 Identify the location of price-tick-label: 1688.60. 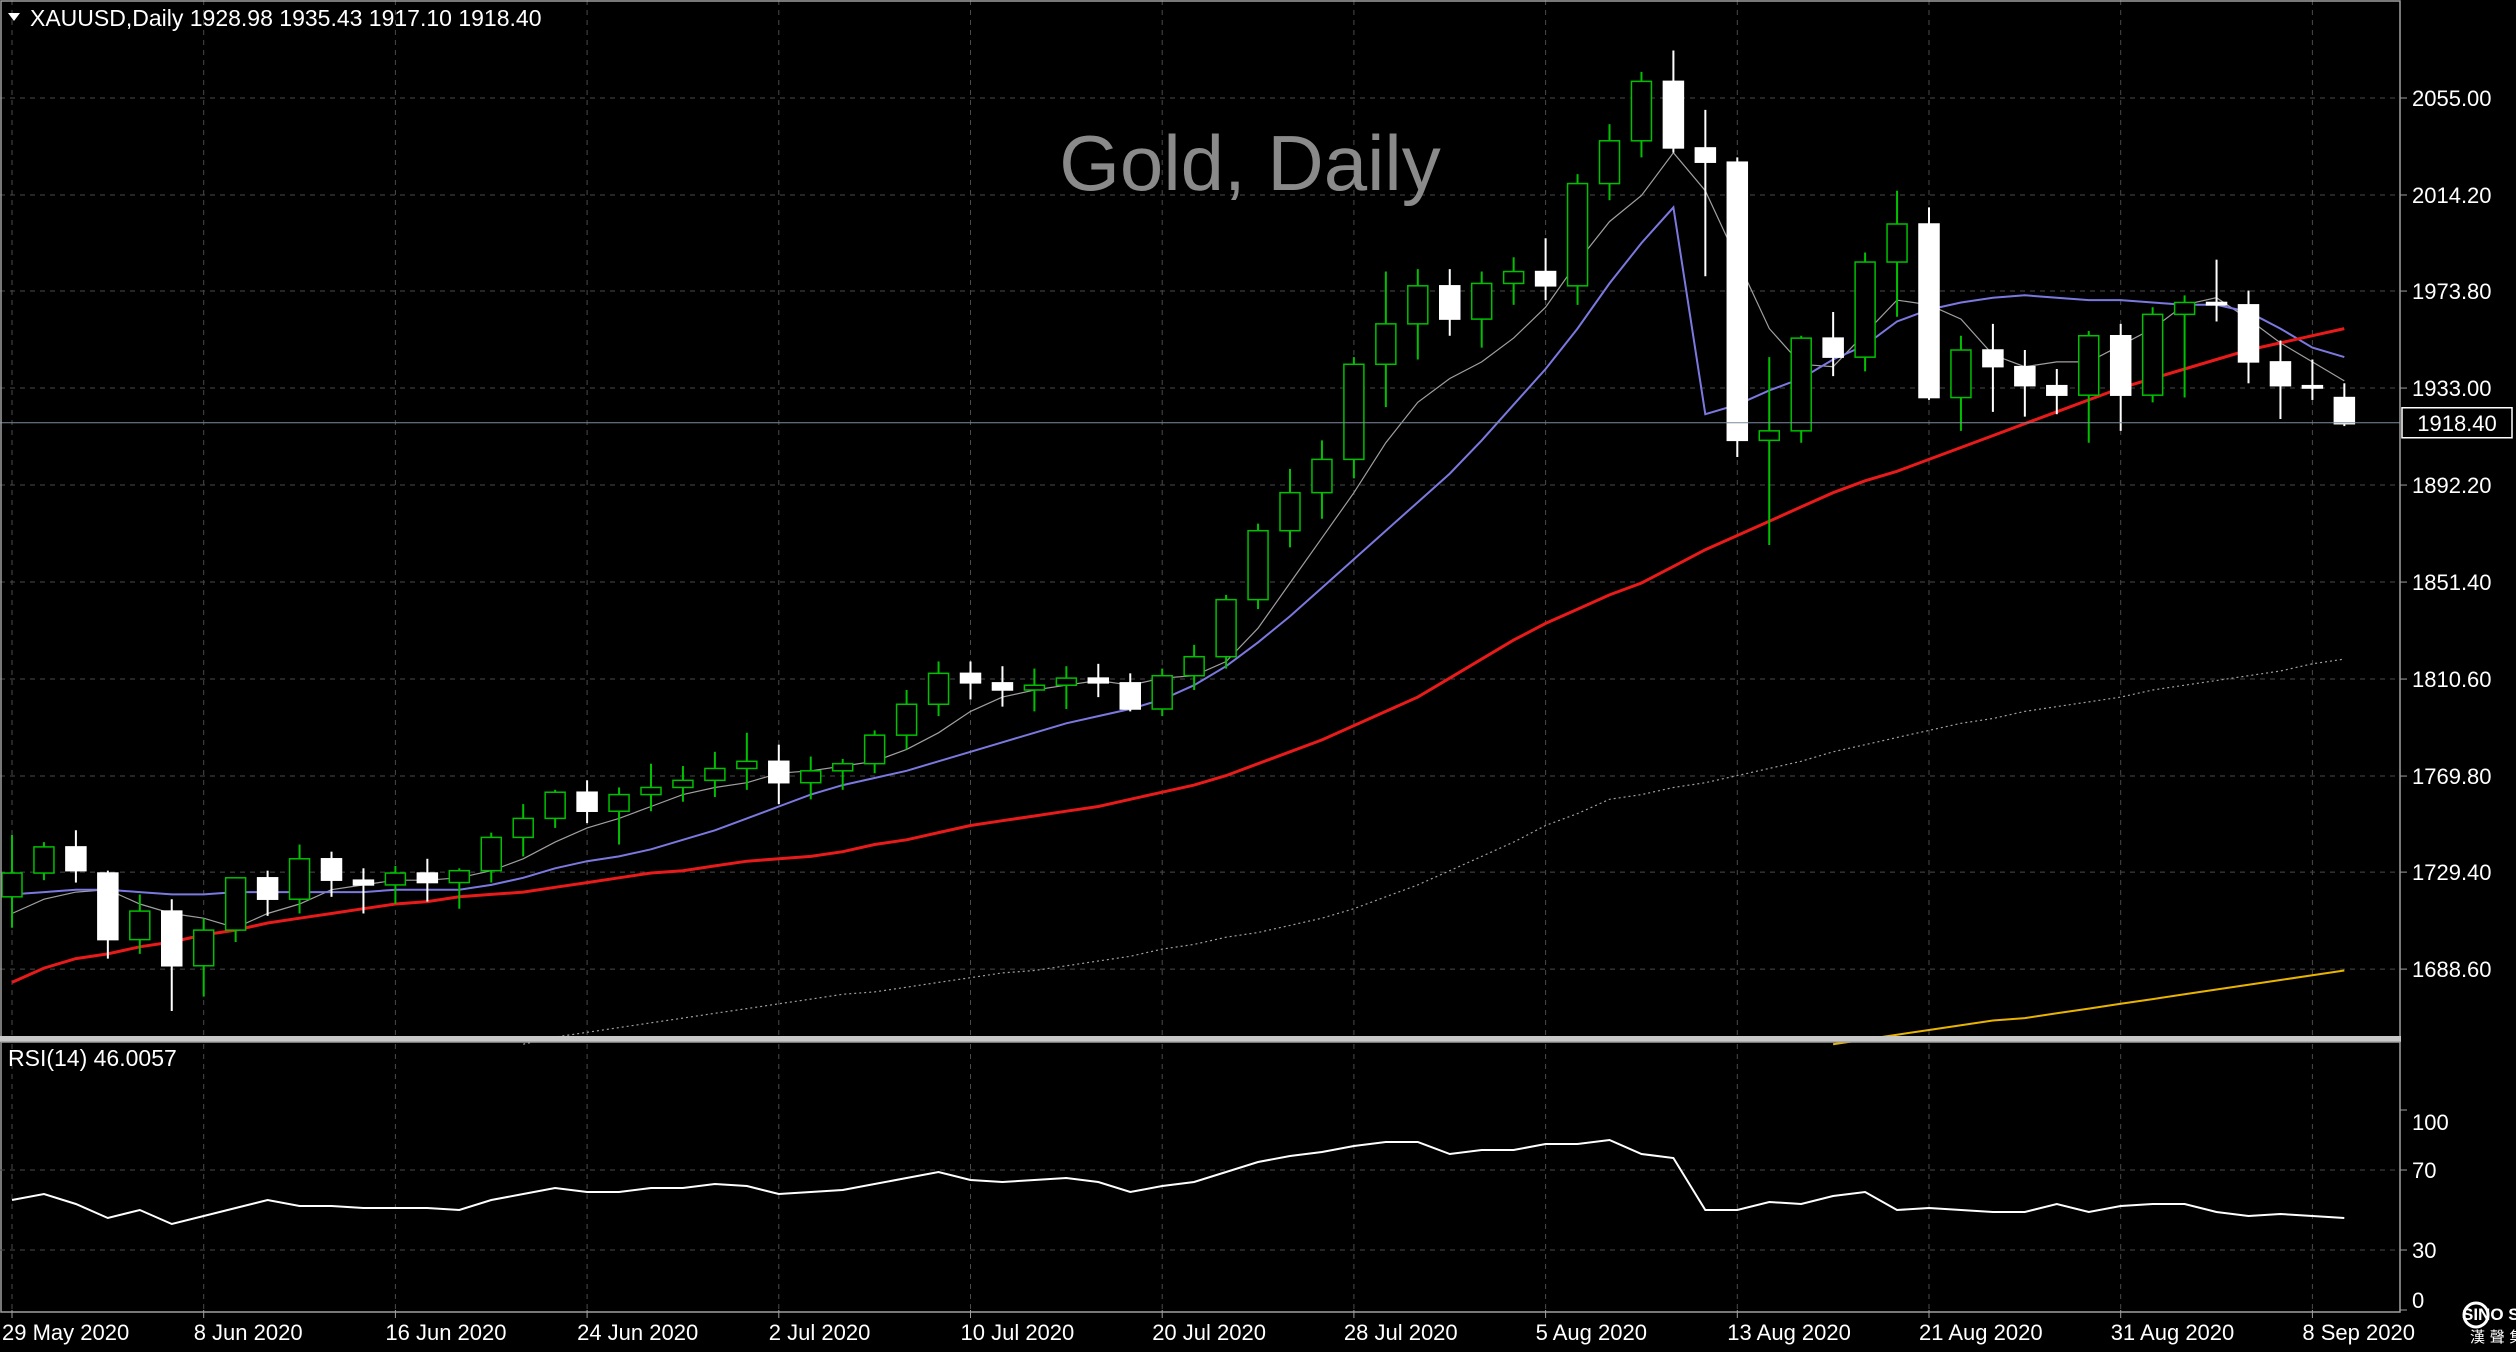
(2452, 969).